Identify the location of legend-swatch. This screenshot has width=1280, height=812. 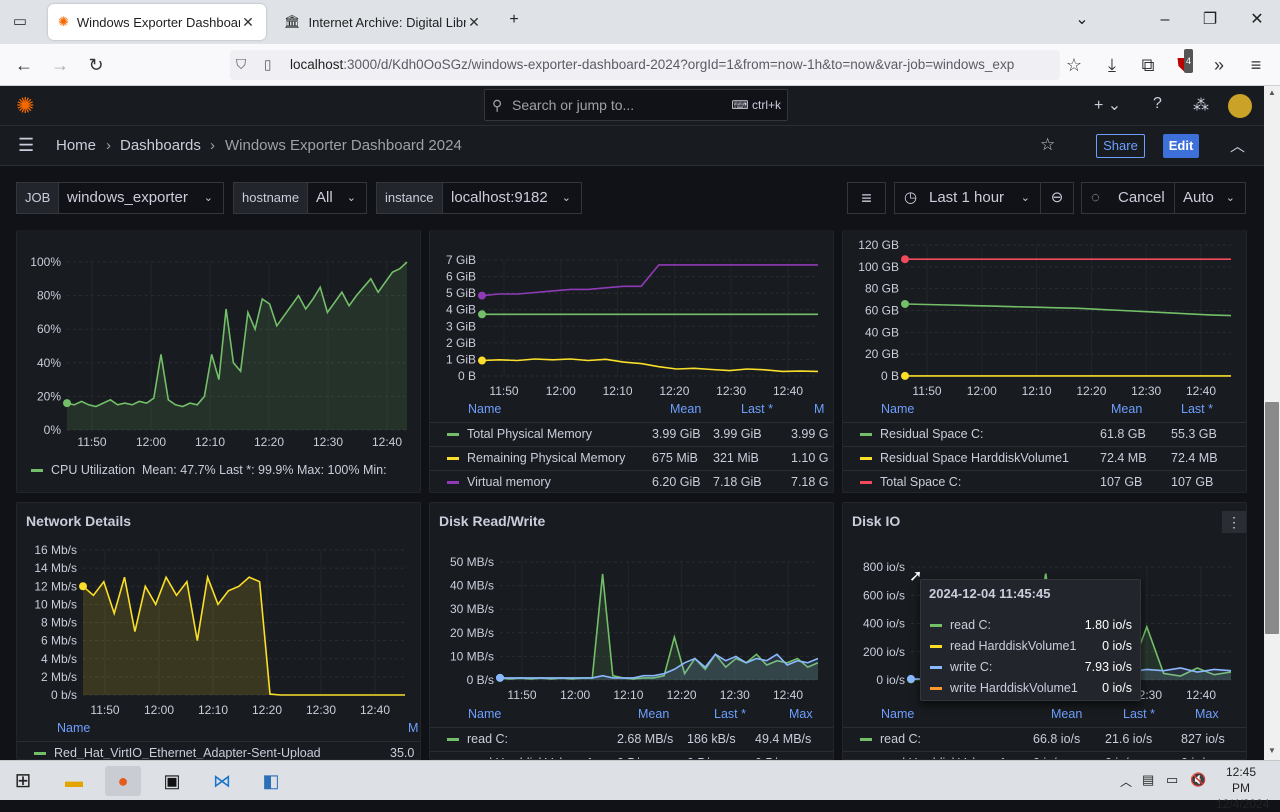
(453, 740).